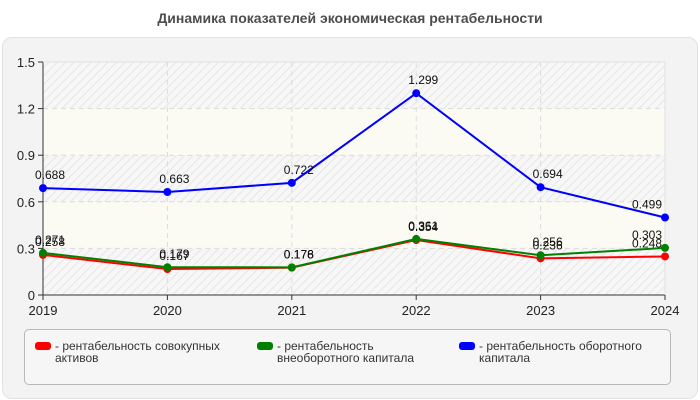  What do you see at coordinates (354, 253) in the screenshot?
I see `series-line` at bounding box center [354, 253].